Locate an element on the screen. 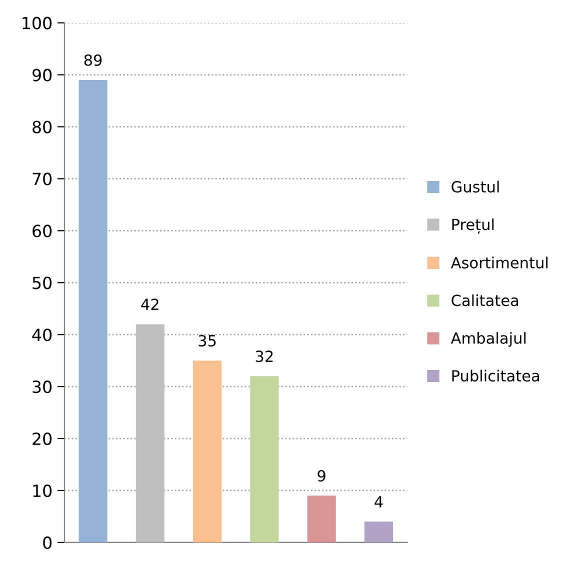 This screenshot has width=586, height=571. legend-label: Publicitatea is located at coordinates (495, 376).